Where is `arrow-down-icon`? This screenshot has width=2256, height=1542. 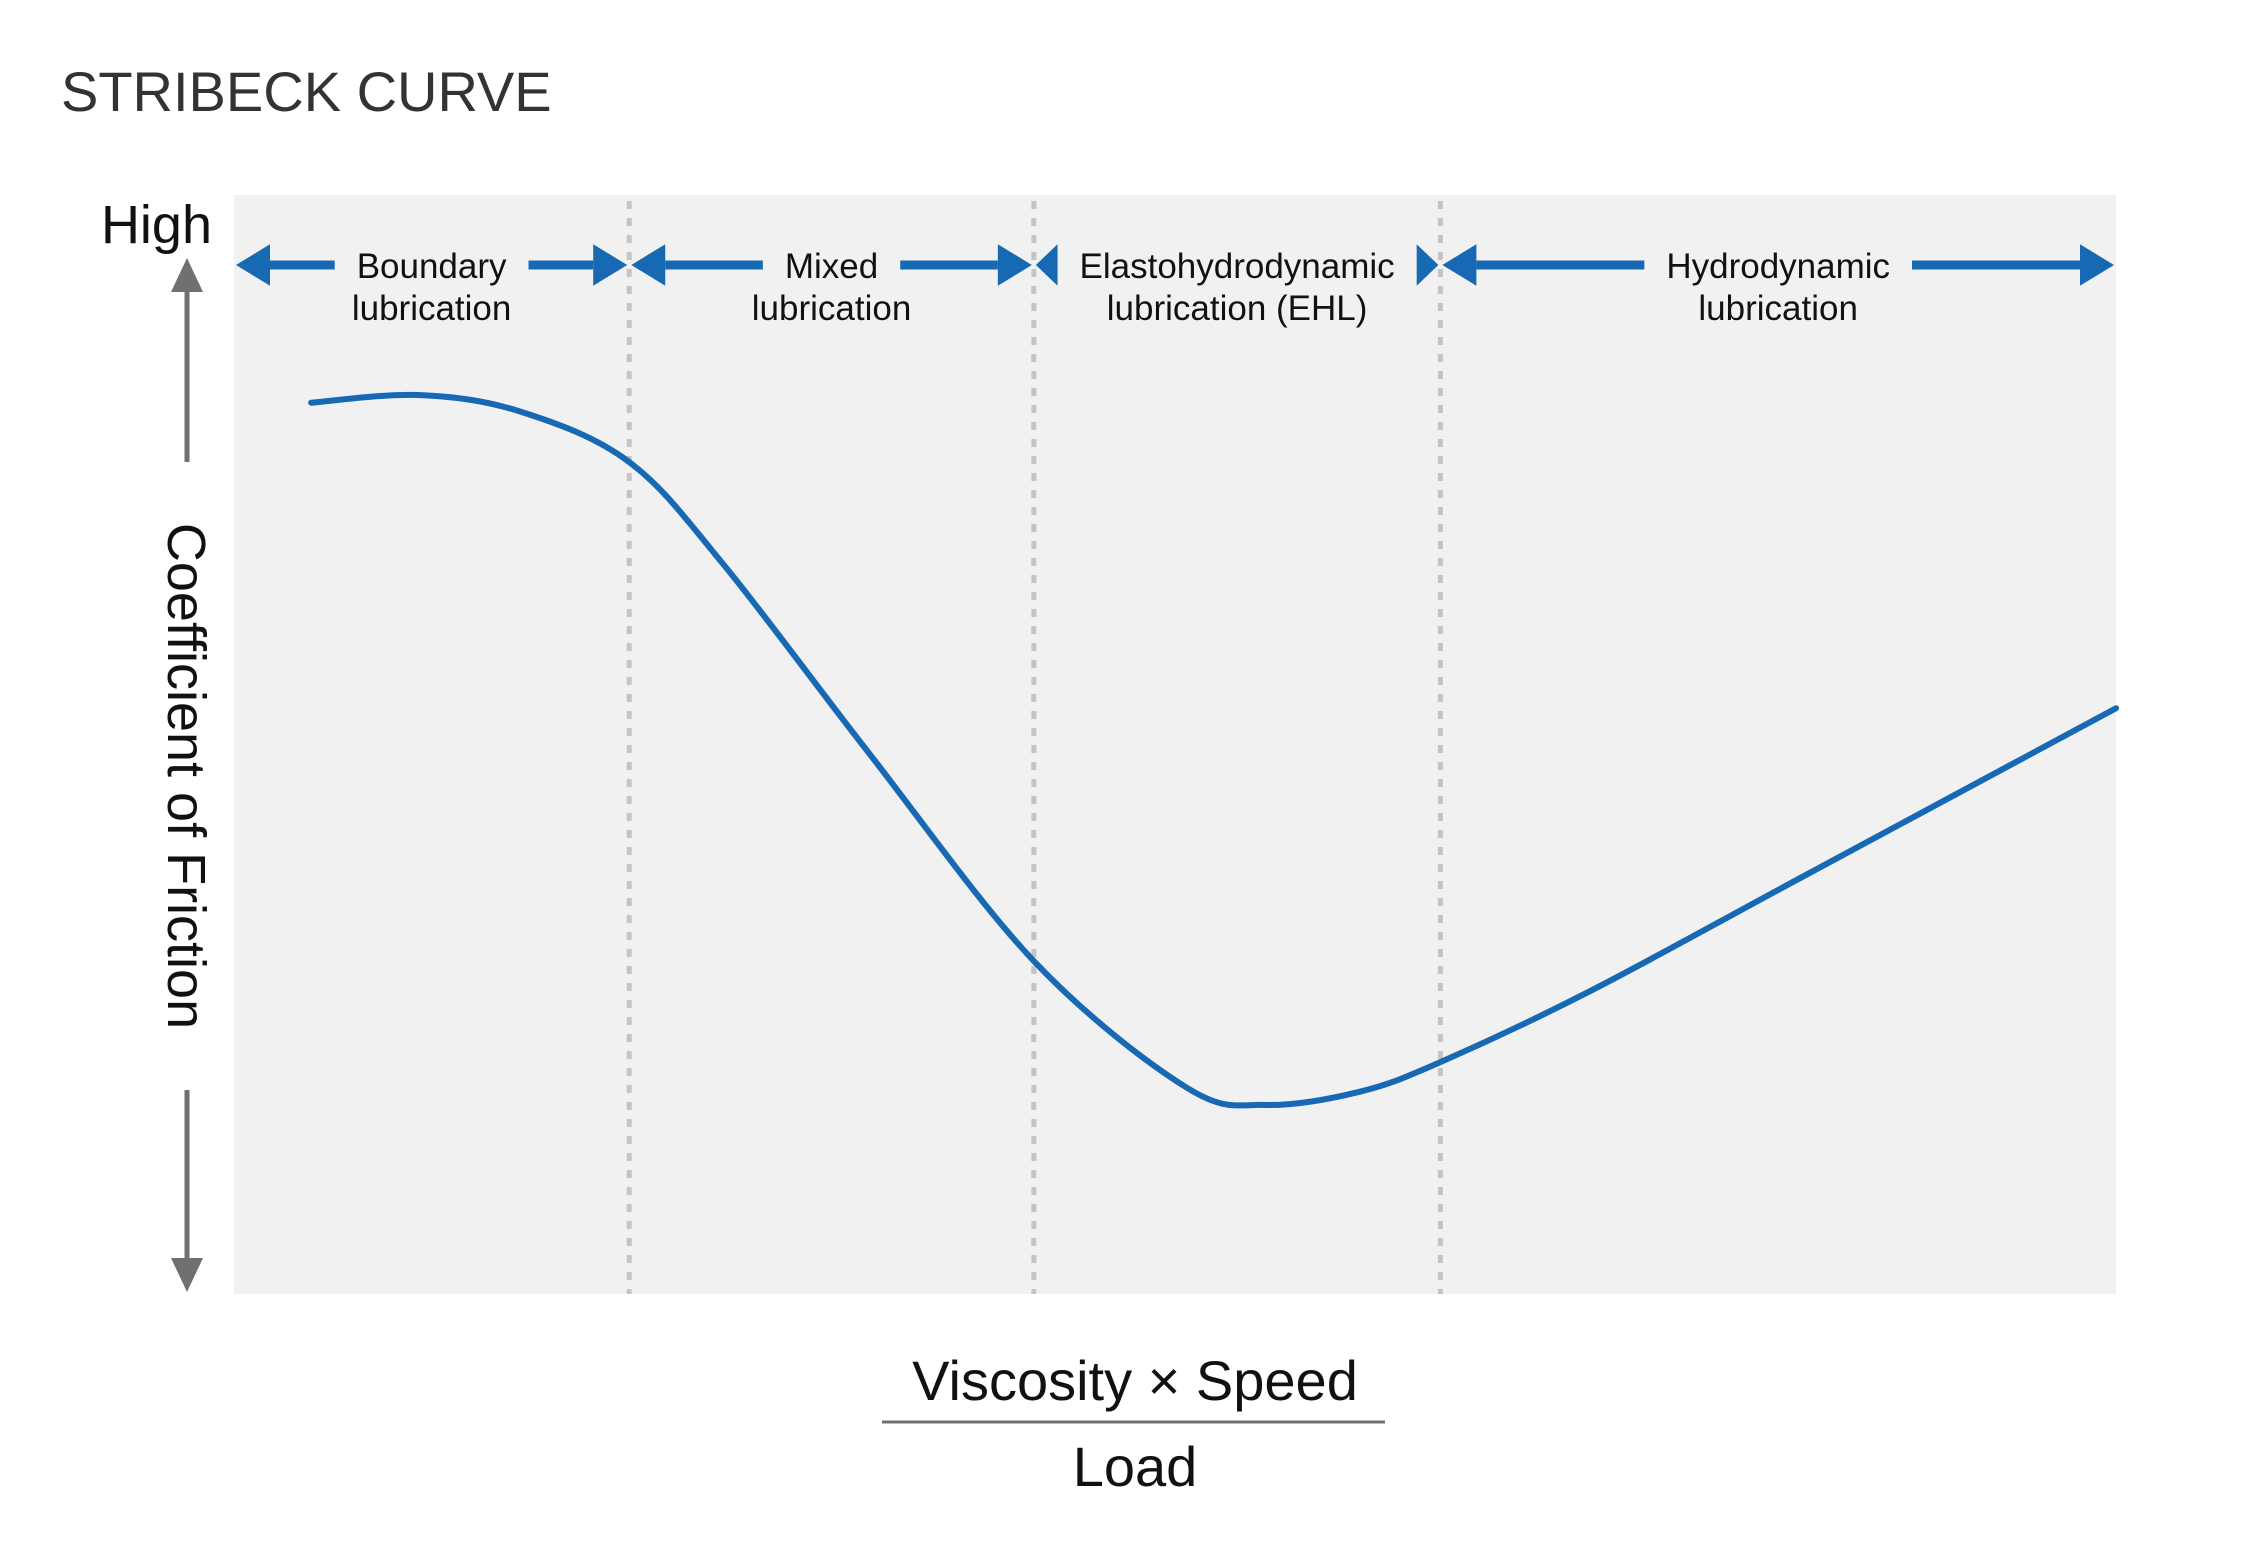 arrow-down-icon is located at coordinates (187, 1275).